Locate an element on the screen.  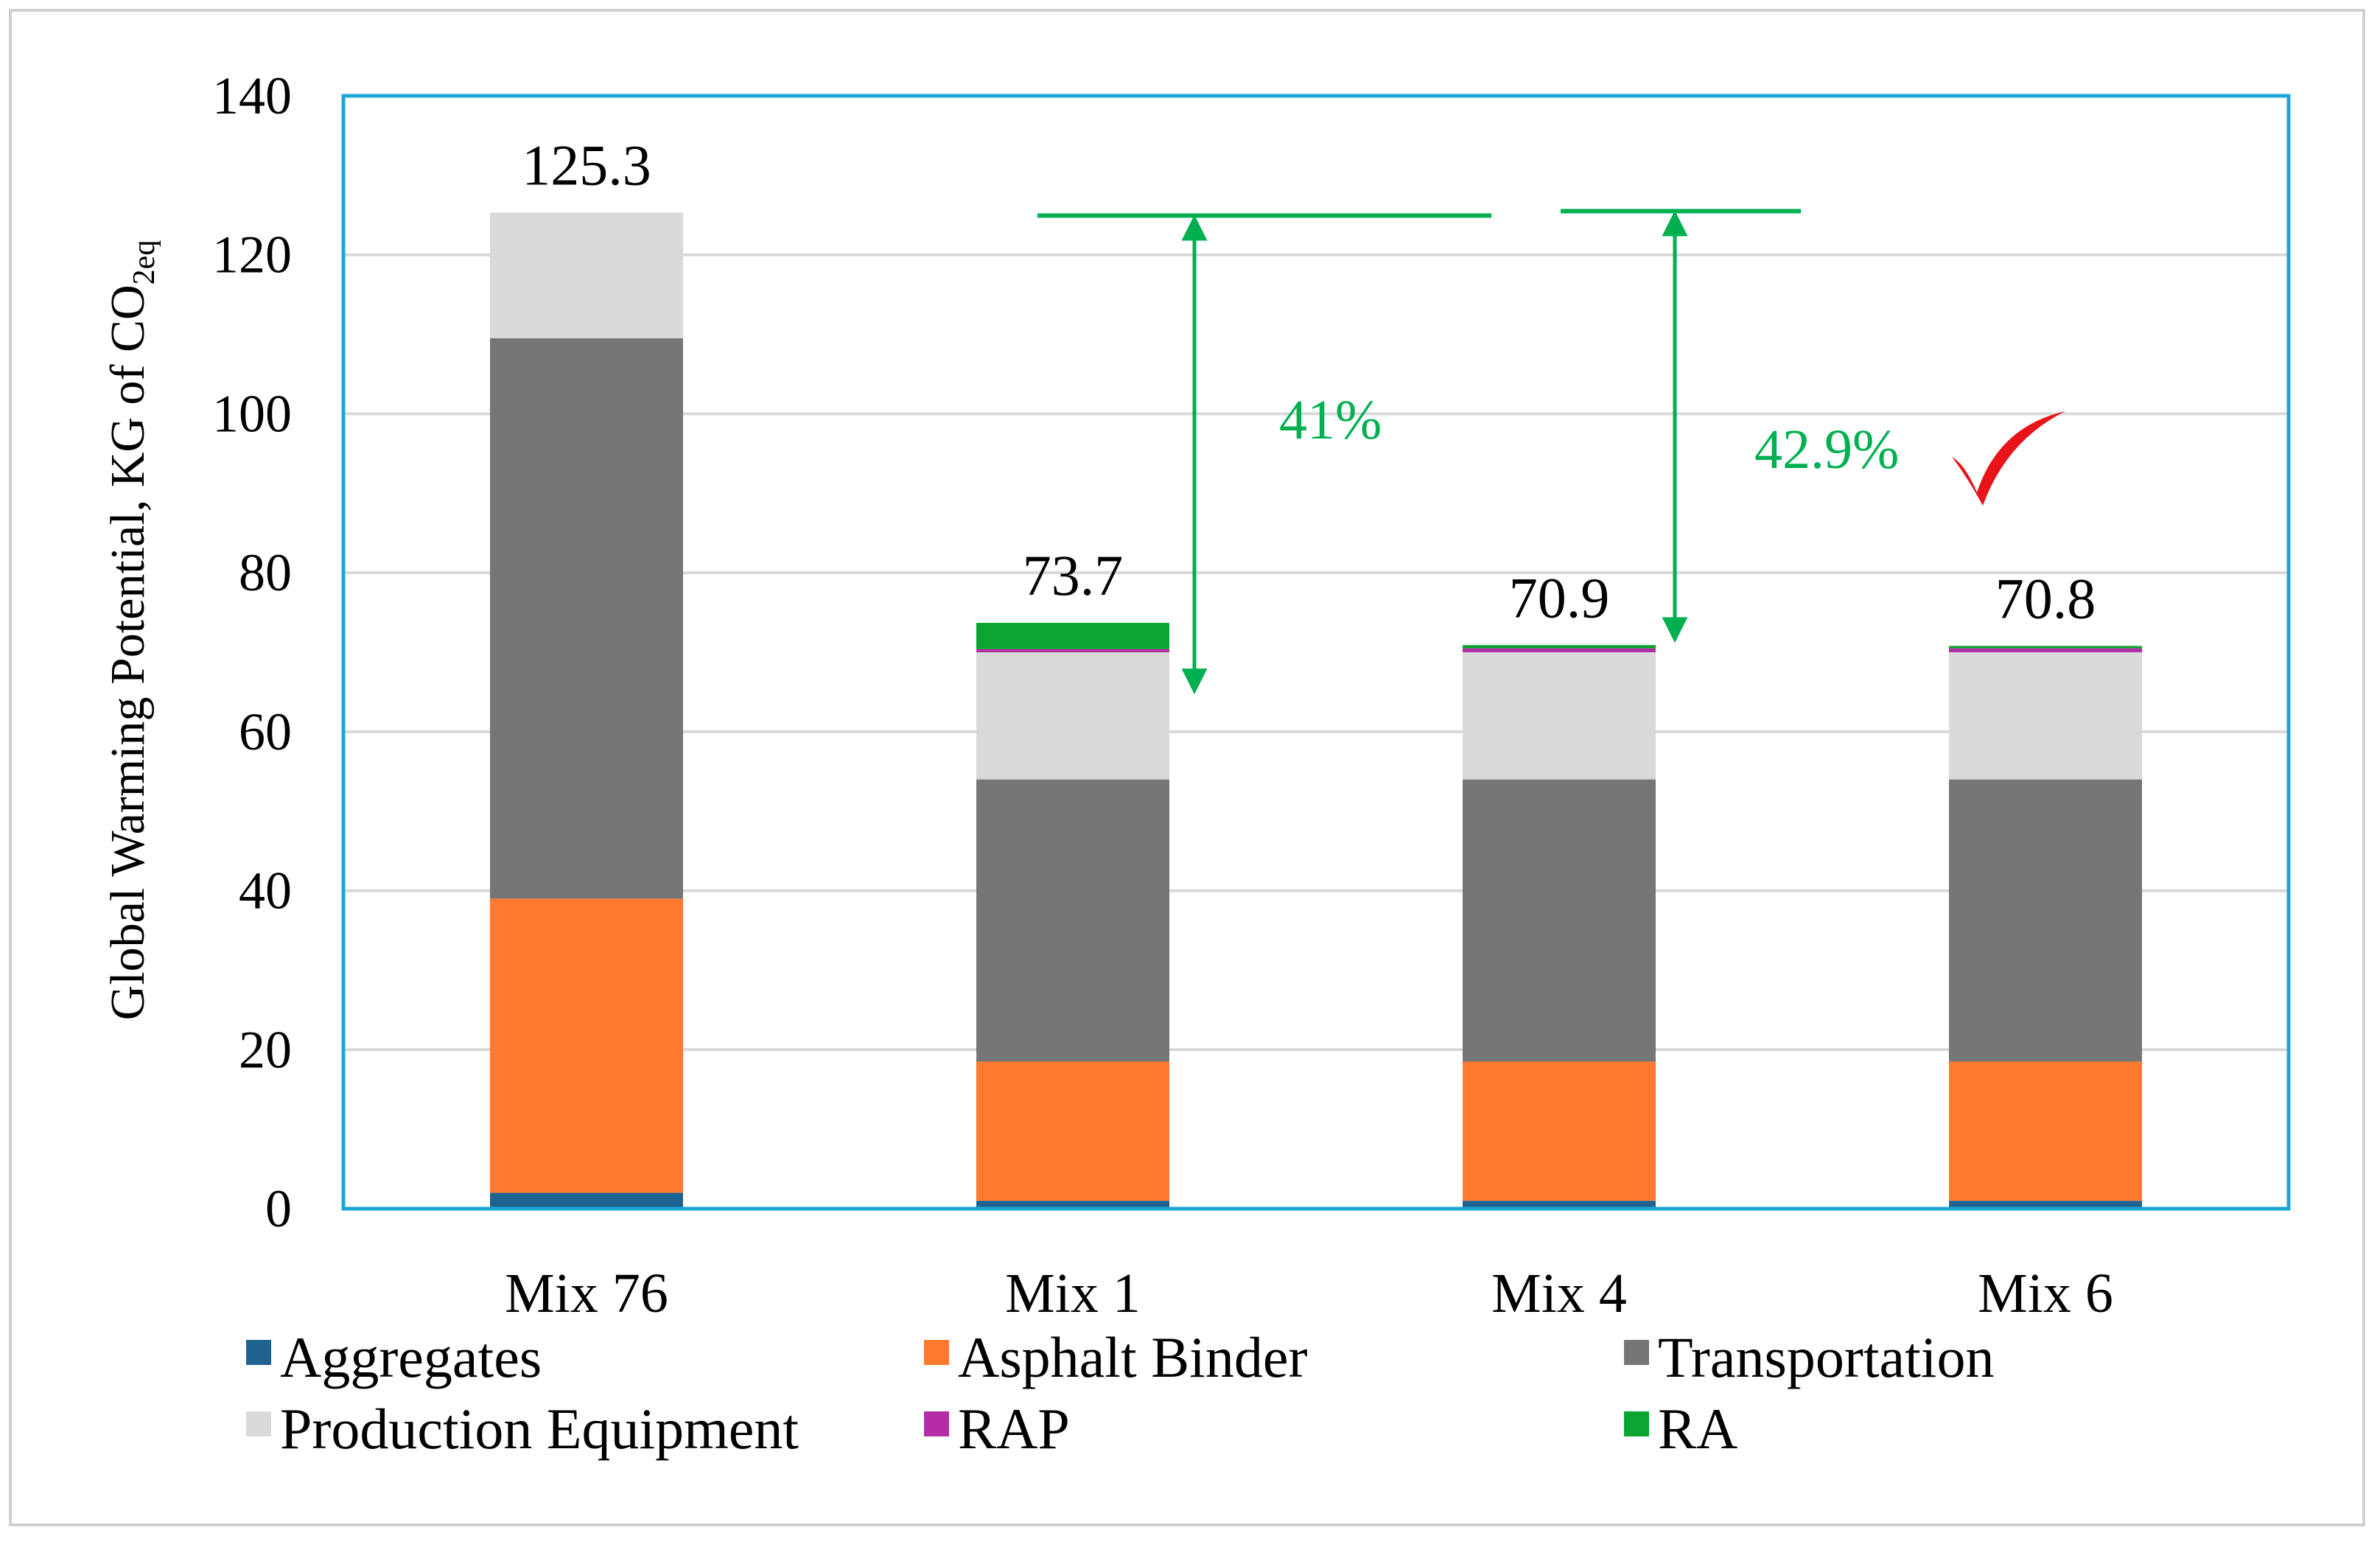
legend-label-aggregates: Aggregates is located at coordinates (411, 1357).